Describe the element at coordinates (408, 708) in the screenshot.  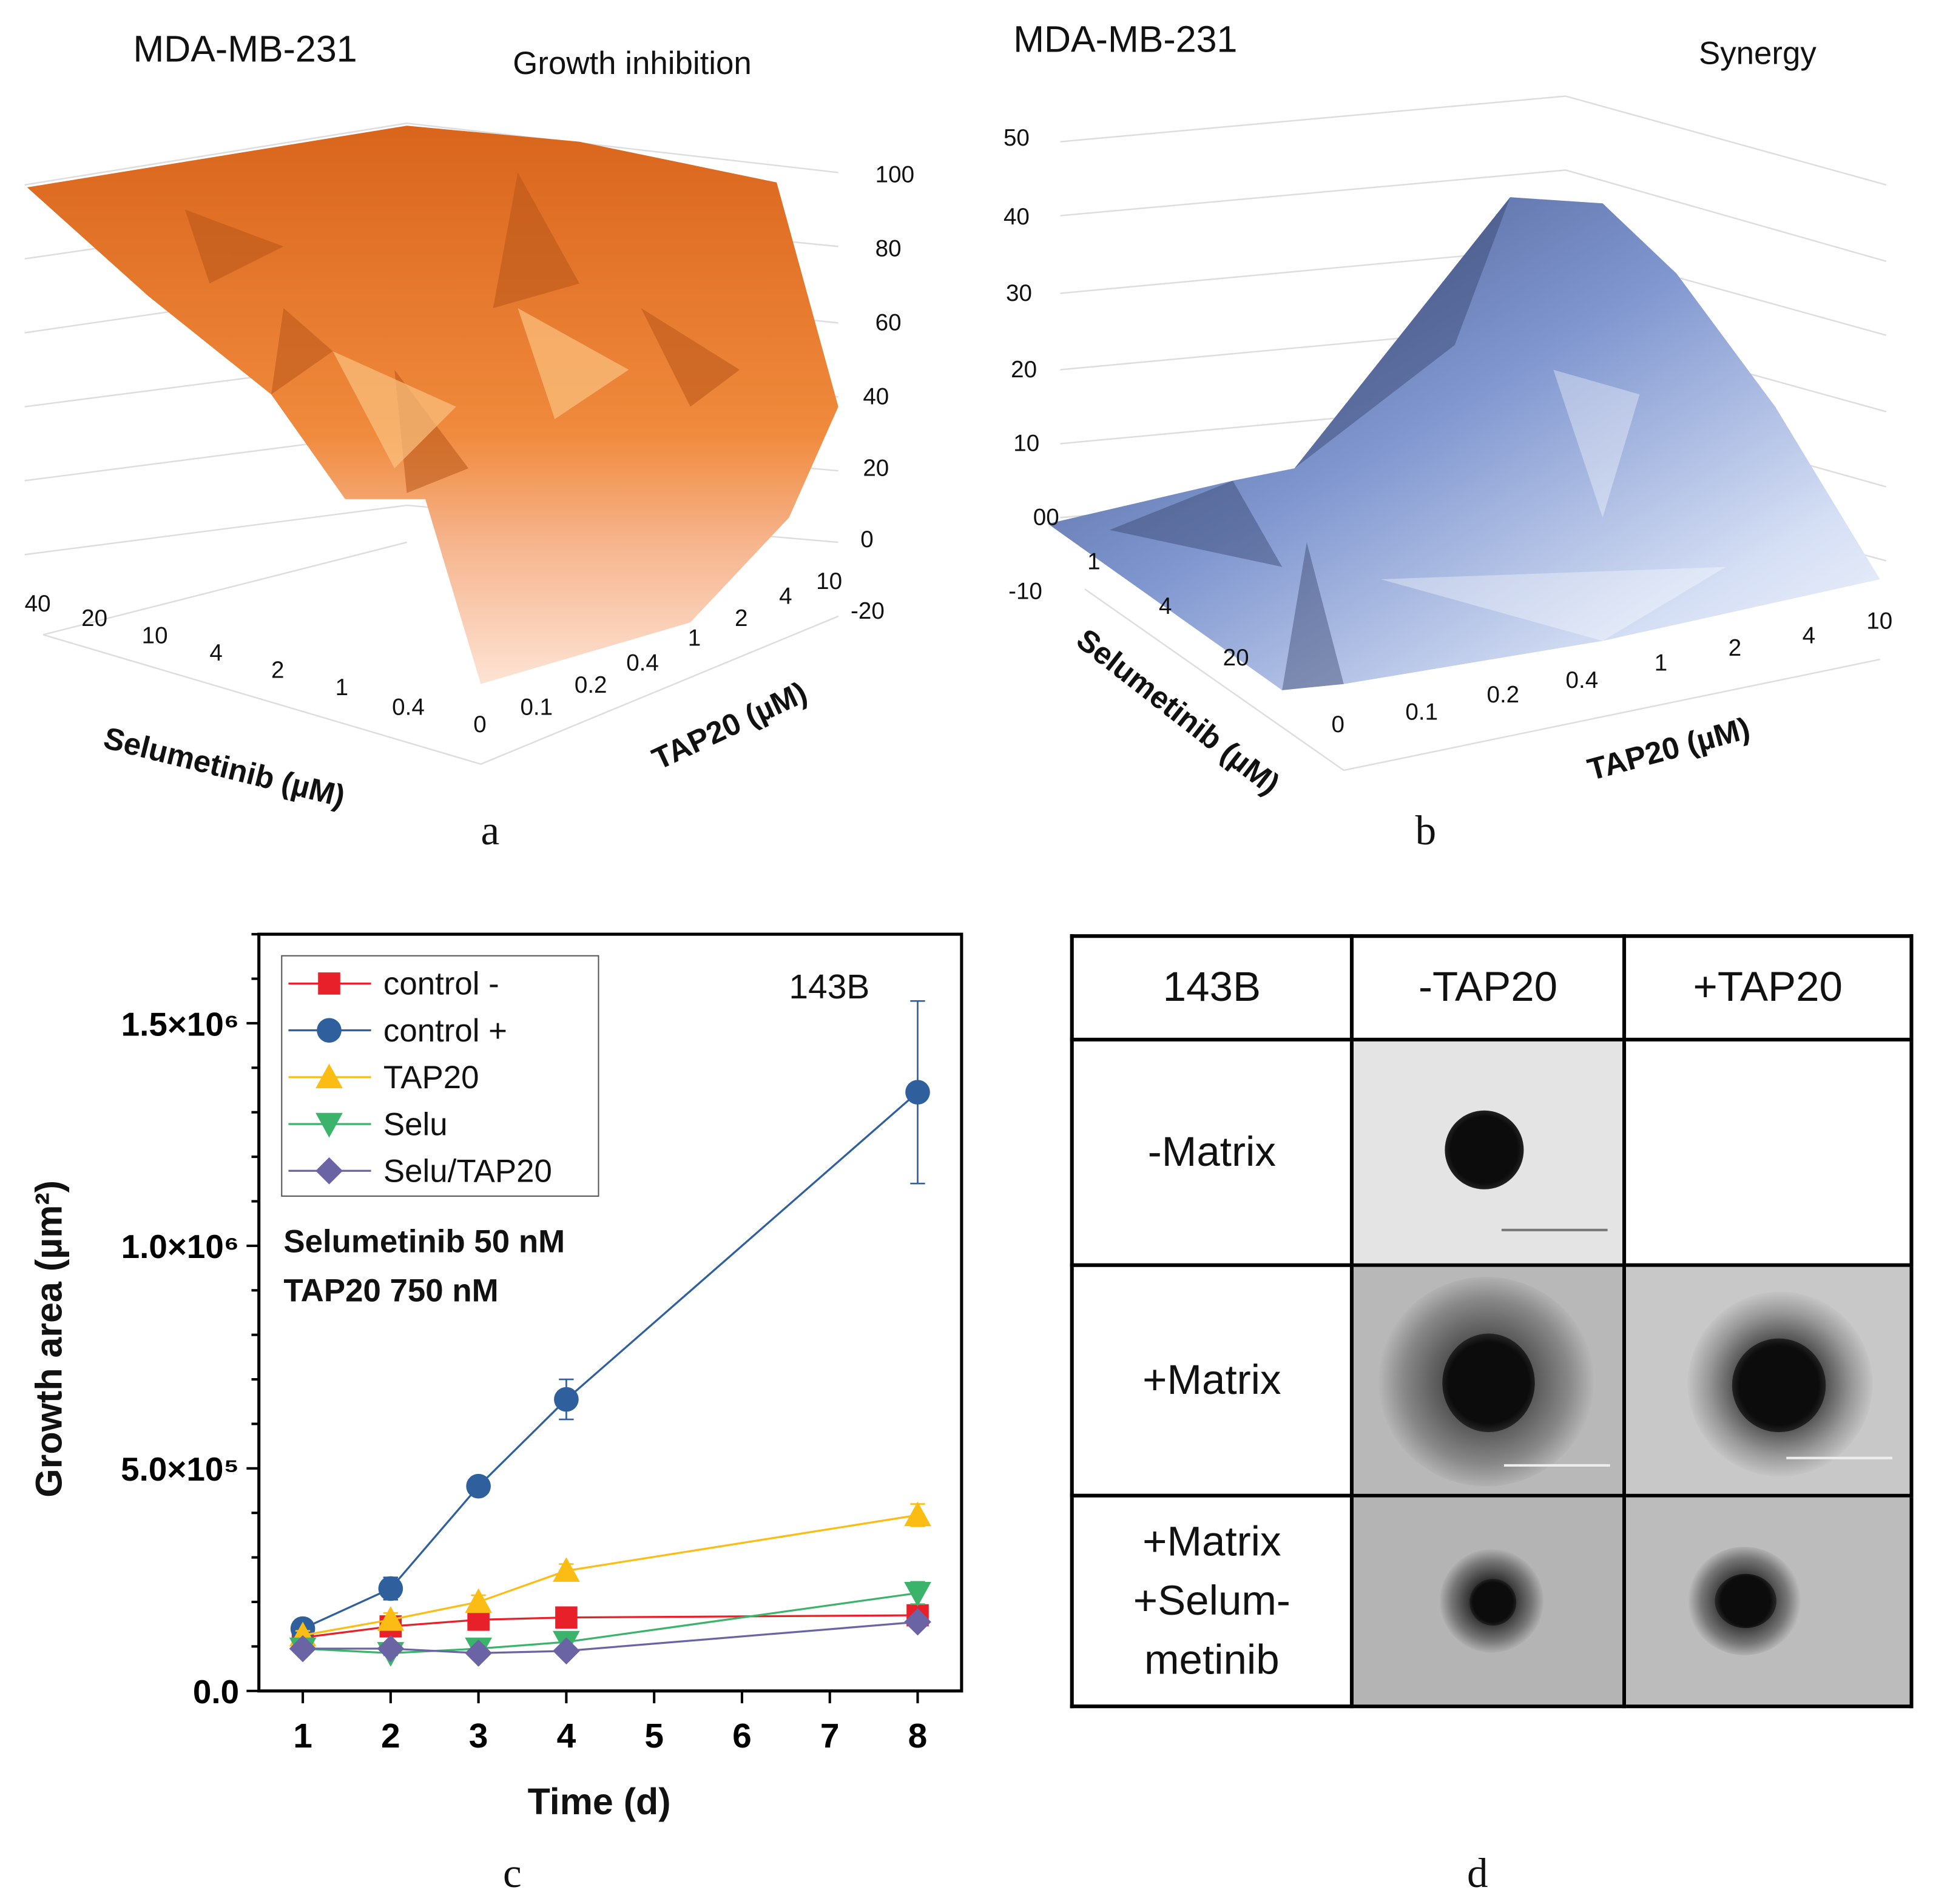
I see `selu-tick: 0.4` at that location.